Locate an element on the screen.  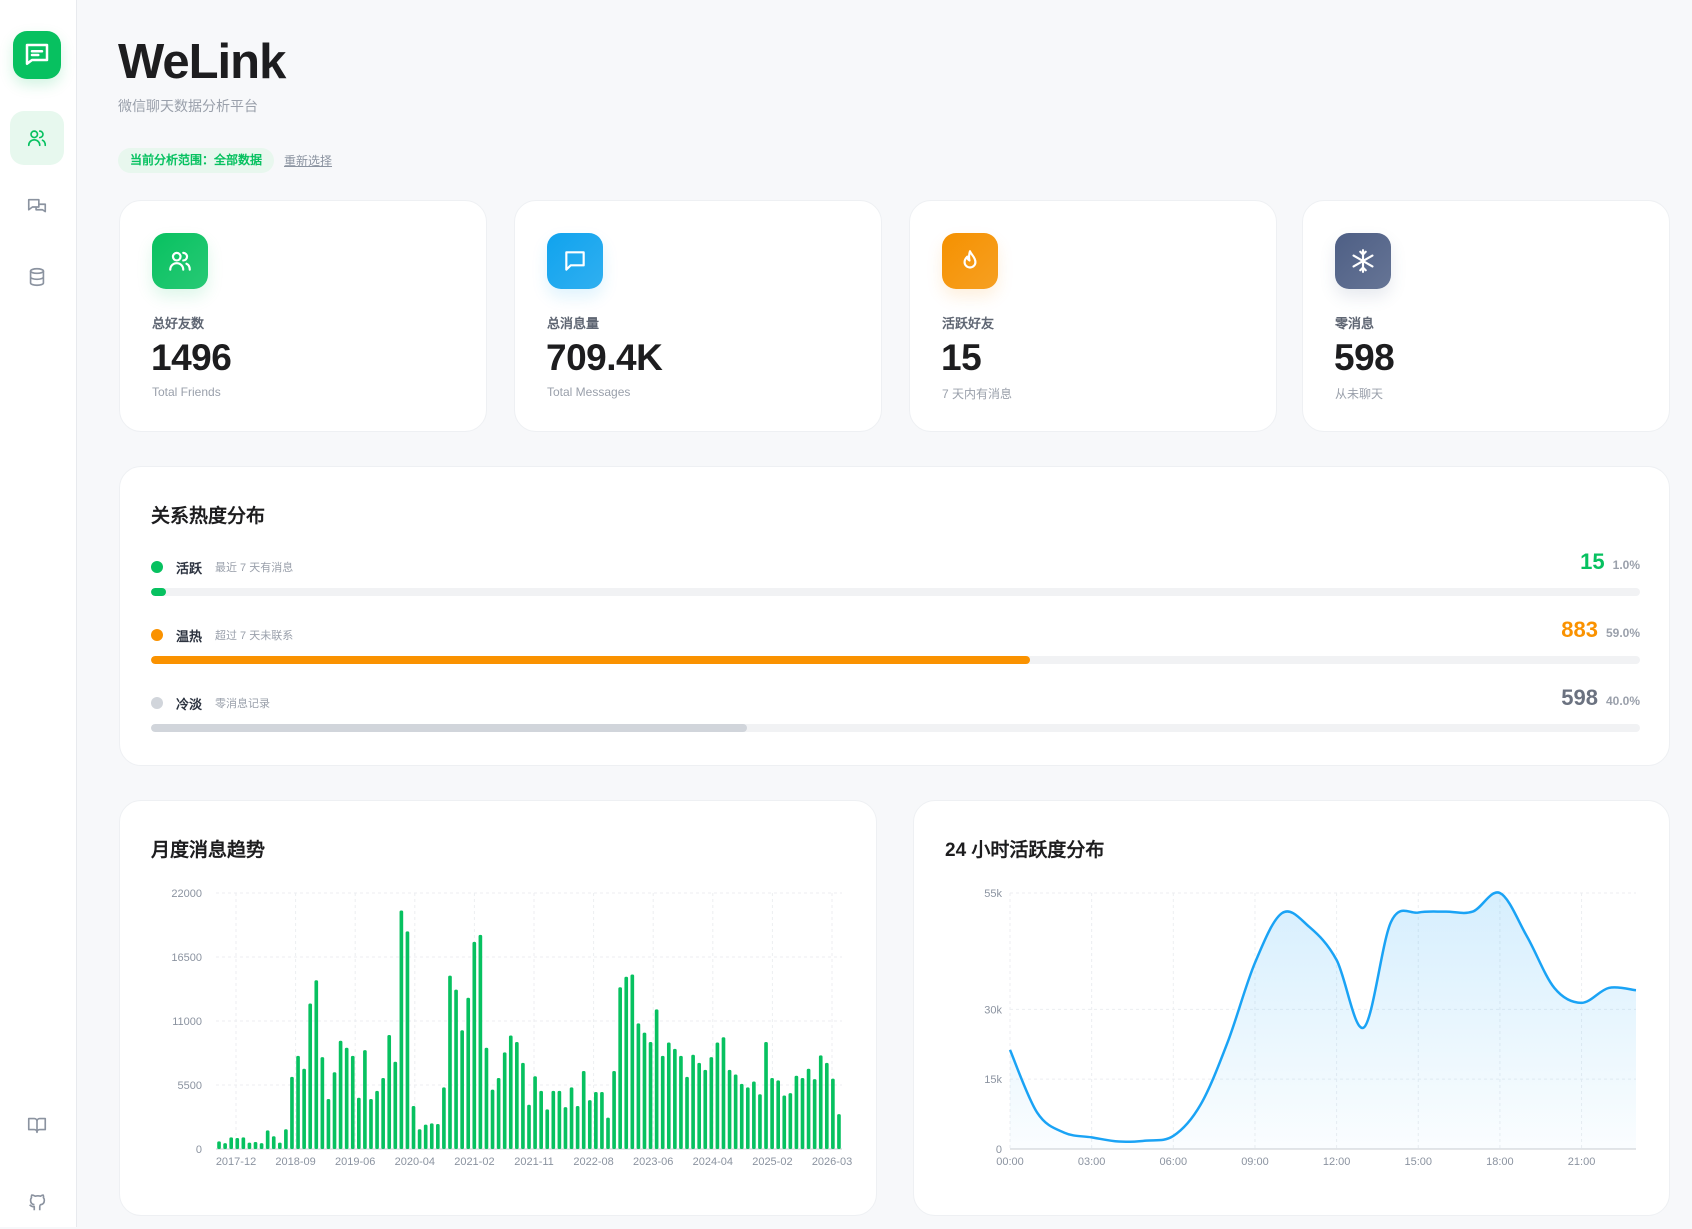
sidebar-item-friends is located at coordinates (37, 138).